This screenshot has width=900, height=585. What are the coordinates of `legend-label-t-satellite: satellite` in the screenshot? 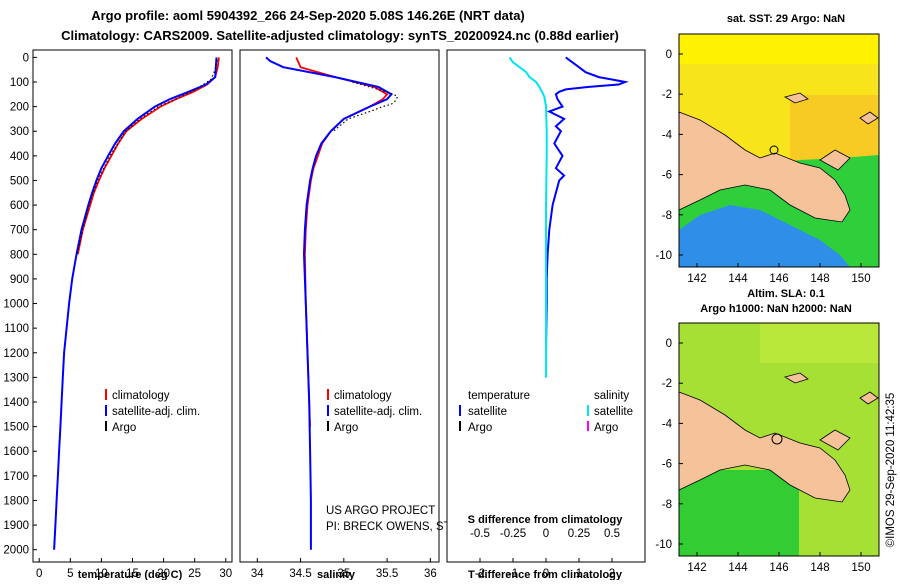 It's located at (487, 412).